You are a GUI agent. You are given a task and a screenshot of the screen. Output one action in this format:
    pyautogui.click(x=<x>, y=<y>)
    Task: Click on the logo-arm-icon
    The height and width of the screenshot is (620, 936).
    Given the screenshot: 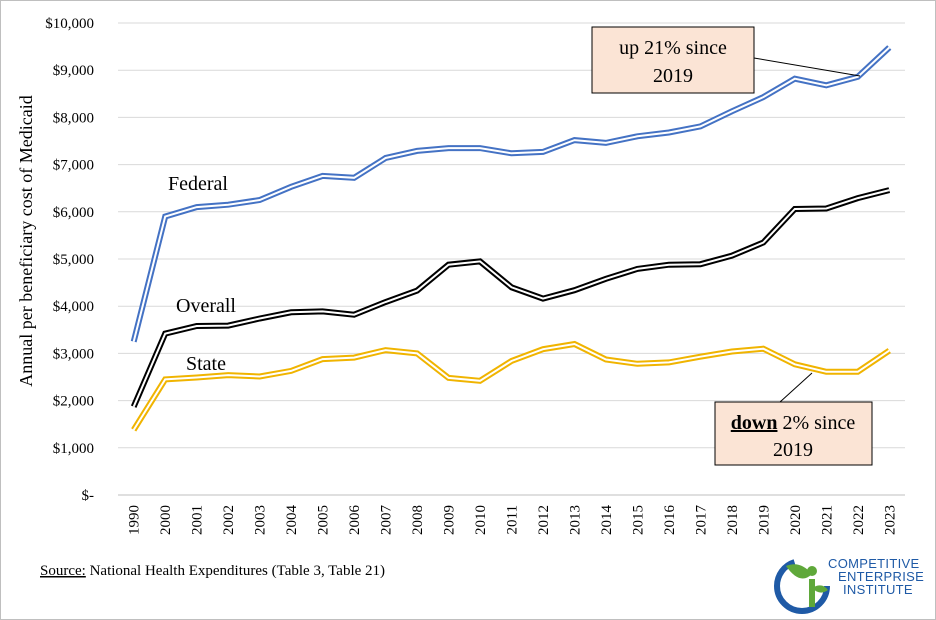 What is the action you would take?
    pyautogui.click(x=820, y=589)
    